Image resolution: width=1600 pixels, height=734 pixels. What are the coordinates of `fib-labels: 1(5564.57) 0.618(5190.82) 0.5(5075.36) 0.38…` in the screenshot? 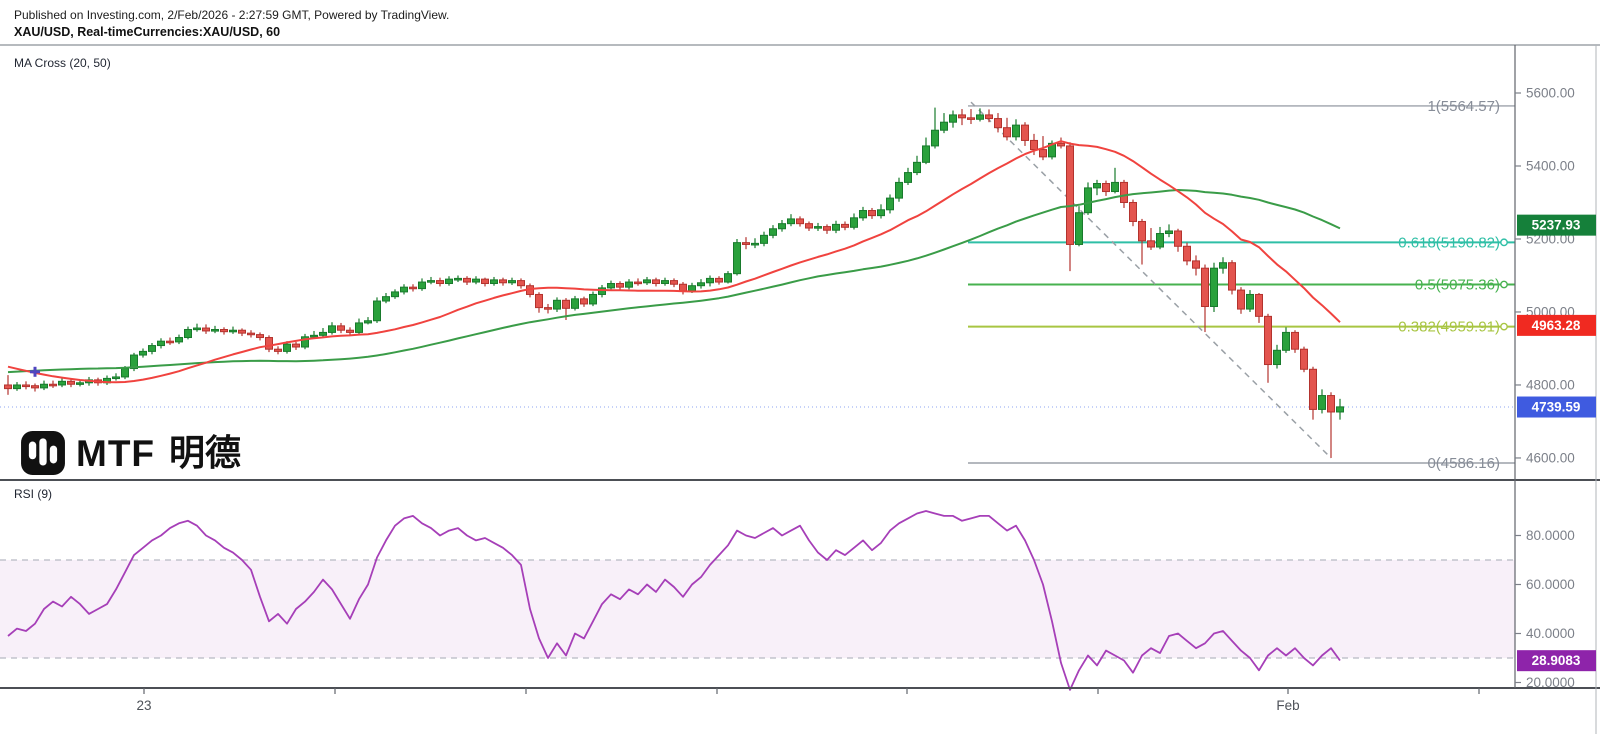 It's located at (1449, 285).